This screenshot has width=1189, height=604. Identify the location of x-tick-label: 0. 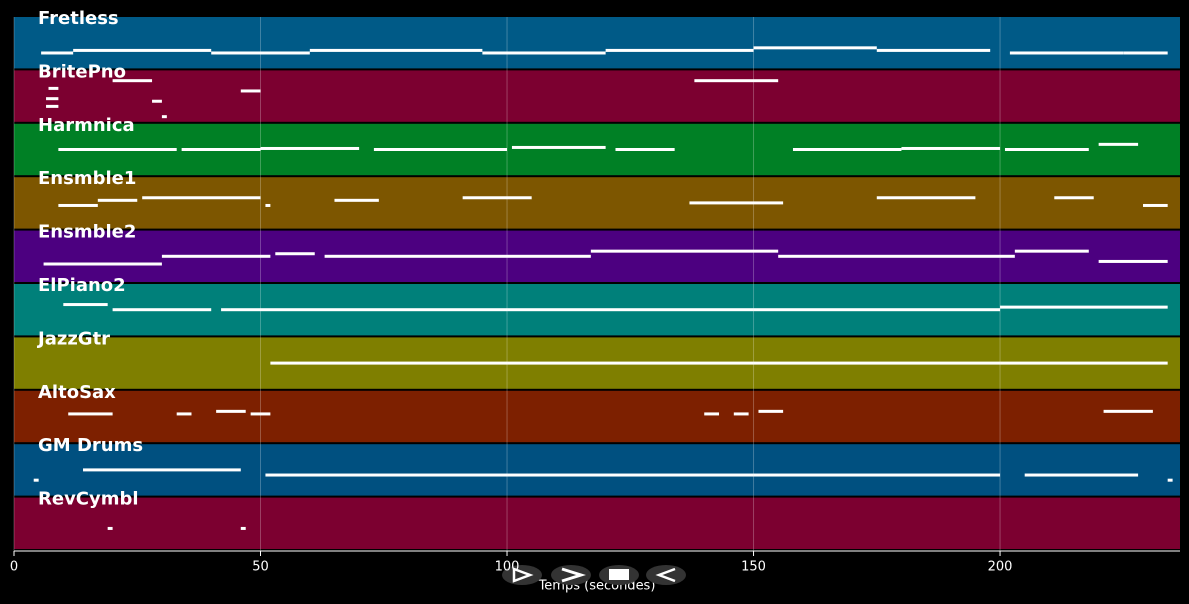
(14, 567).